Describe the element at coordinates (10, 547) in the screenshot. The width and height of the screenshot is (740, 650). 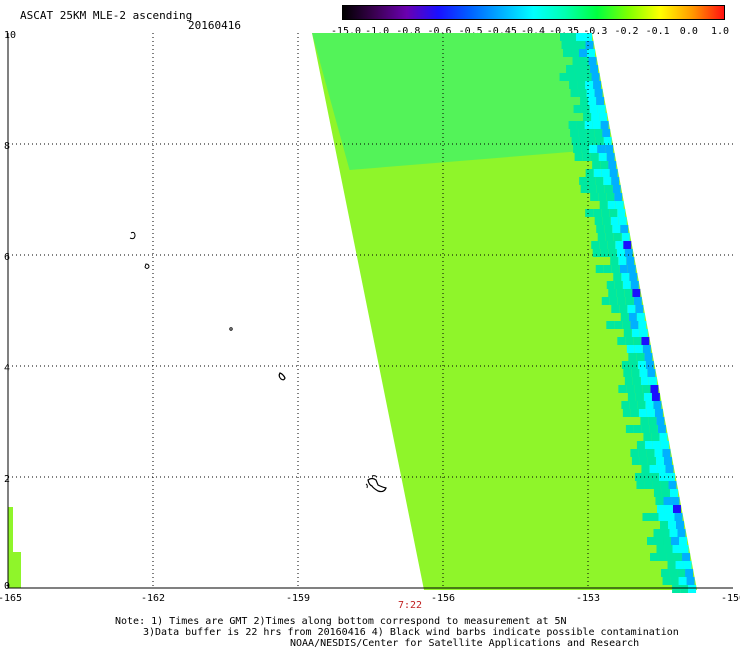
I see `edge-strip` at that location.